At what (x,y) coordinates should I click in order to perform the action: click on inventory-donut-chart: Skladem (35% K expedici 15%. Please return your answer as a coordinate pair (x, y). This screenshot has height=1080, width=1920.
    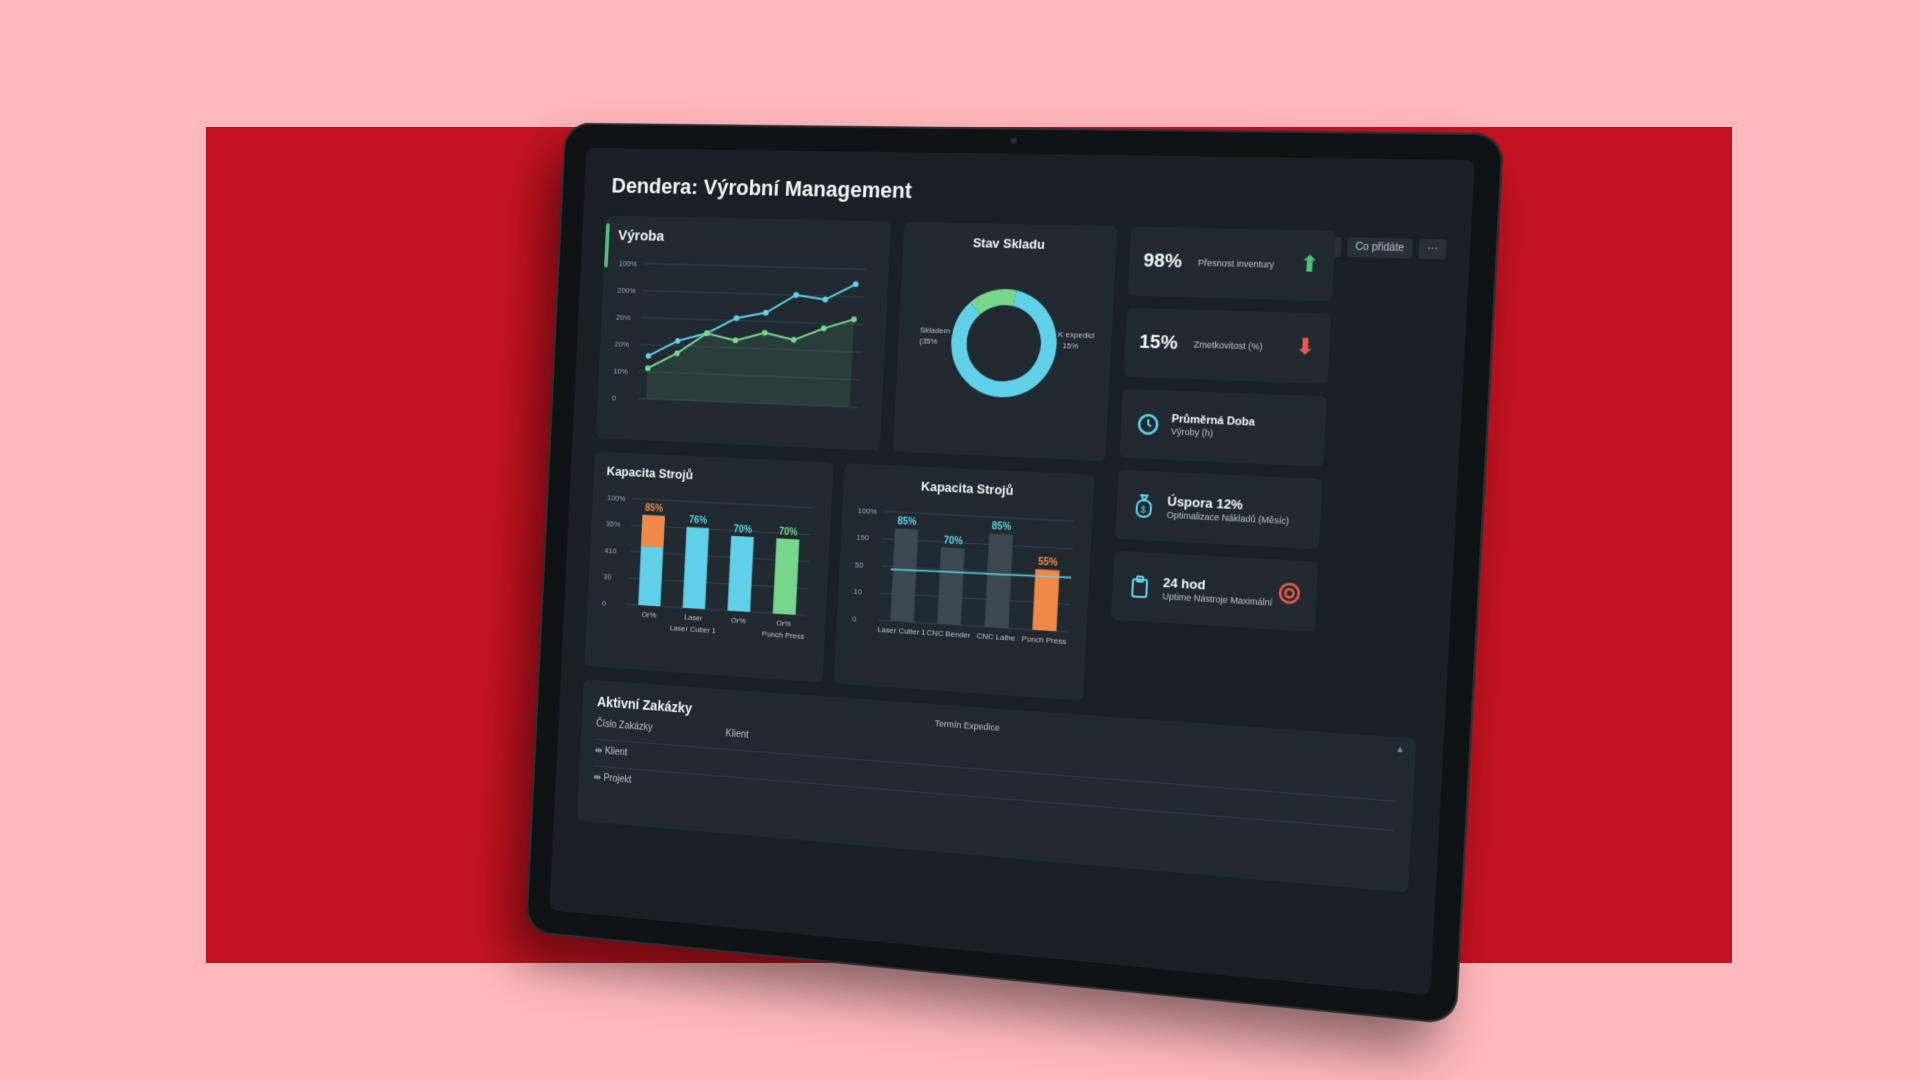
    Looking at the image, I should click on (1004, 347).